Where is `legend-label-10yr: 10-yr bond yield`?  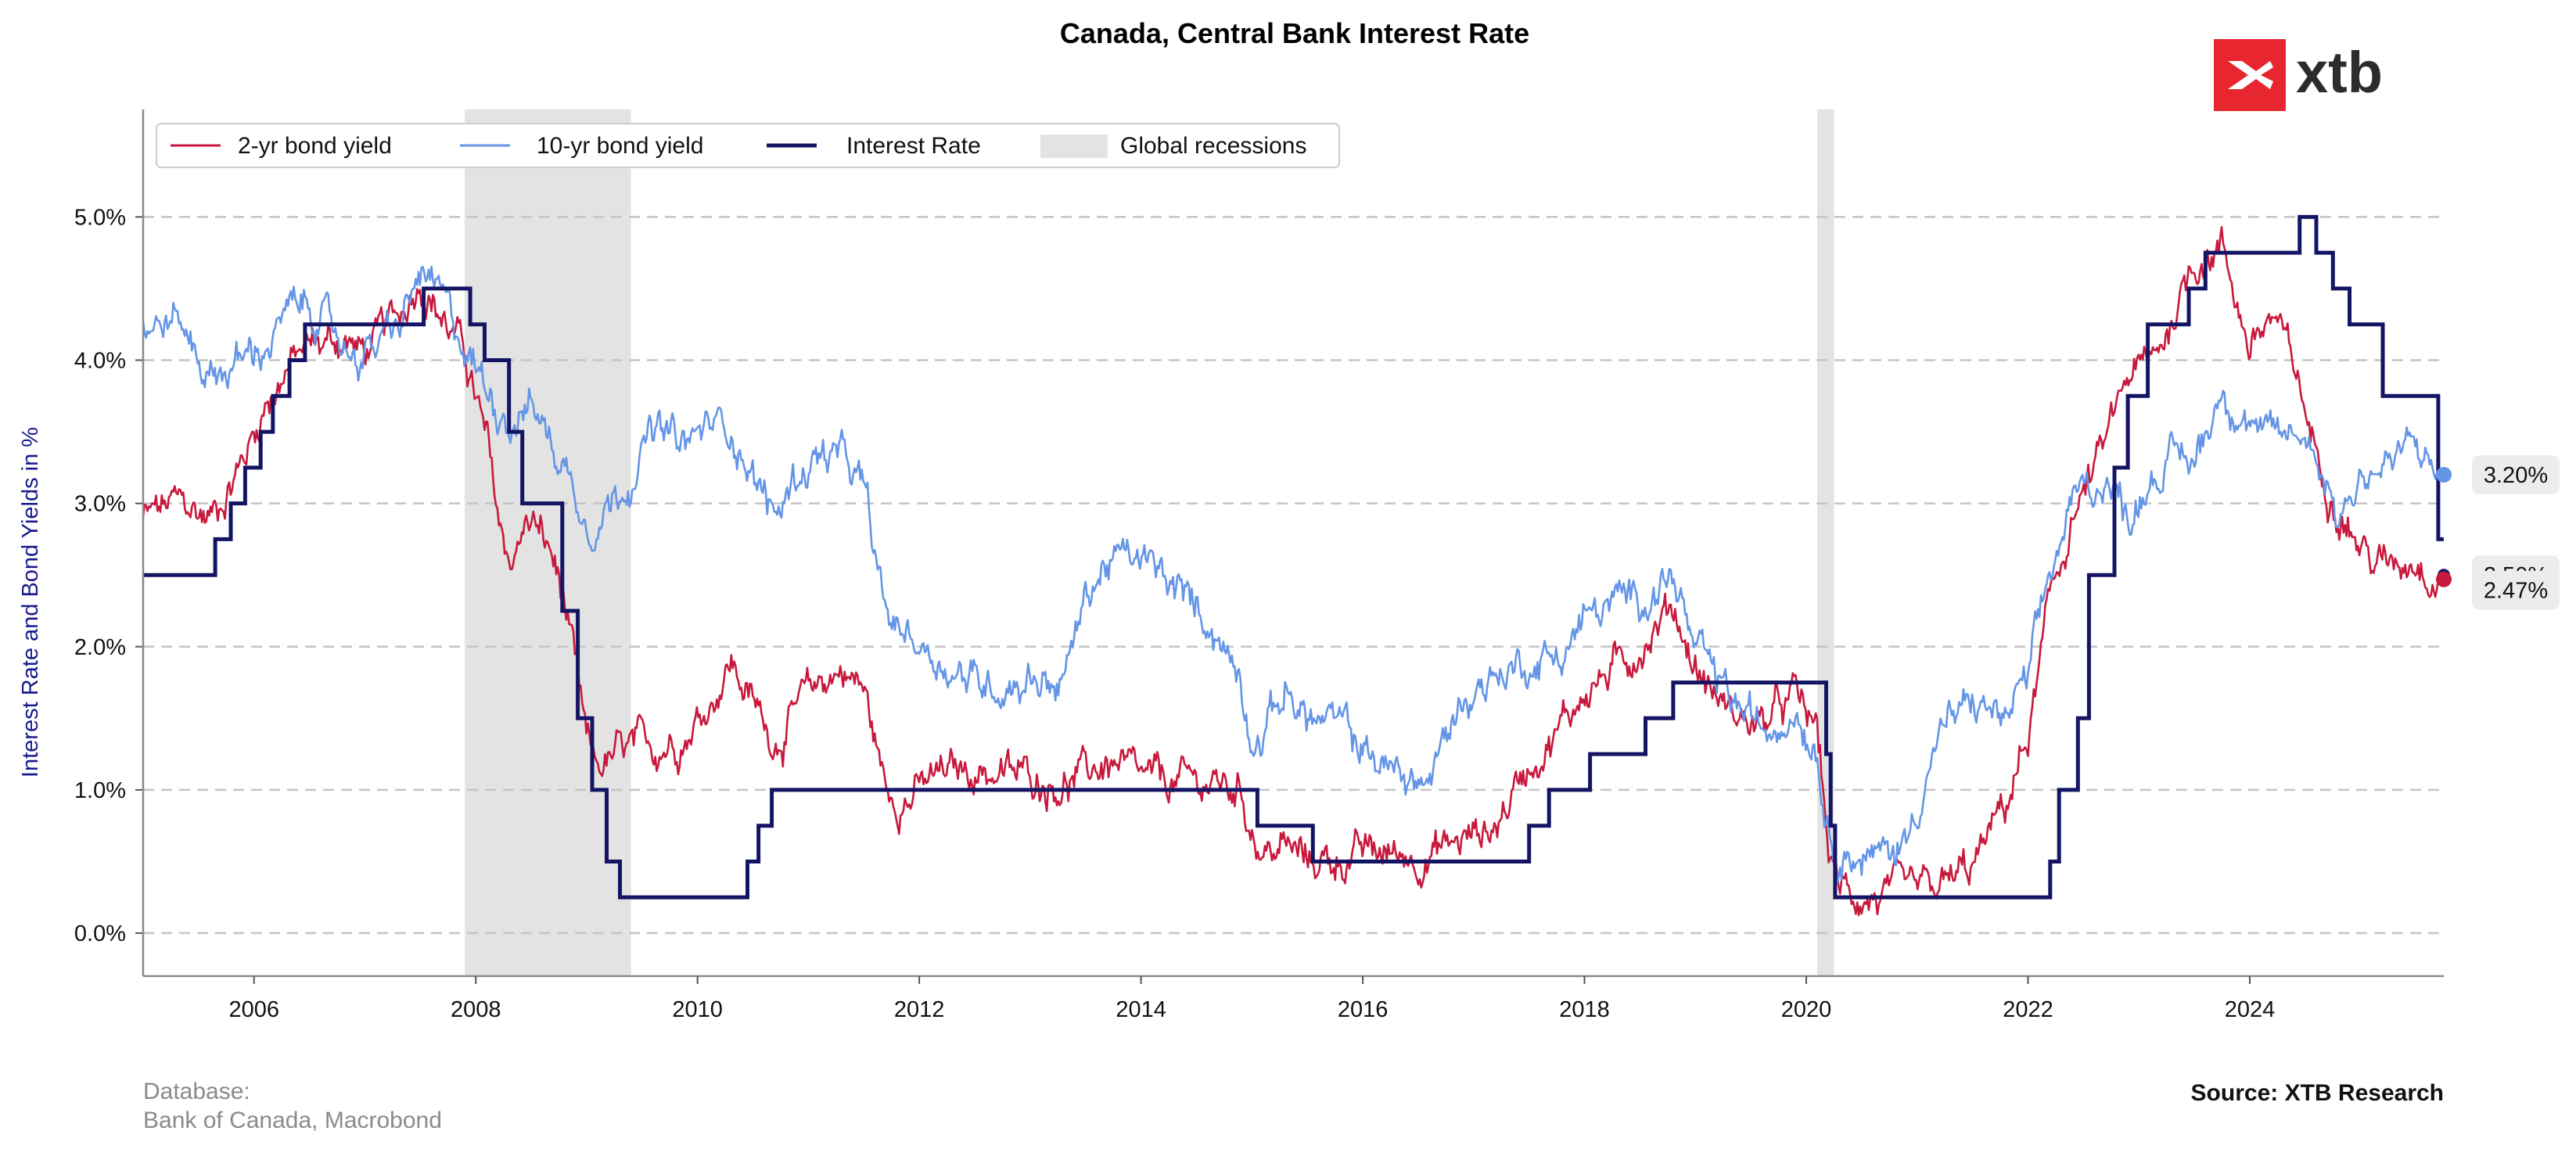
legend-label-10yr: 10-yr bond yield is located at coordinates (620, 146).